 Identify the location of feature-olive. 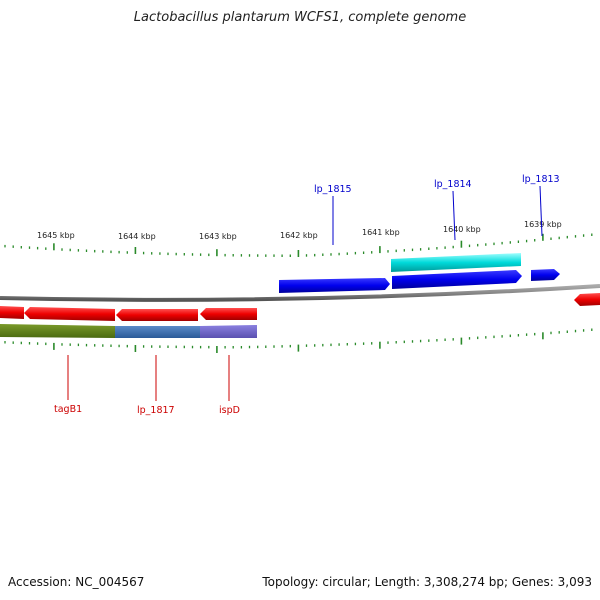
(57, 331).